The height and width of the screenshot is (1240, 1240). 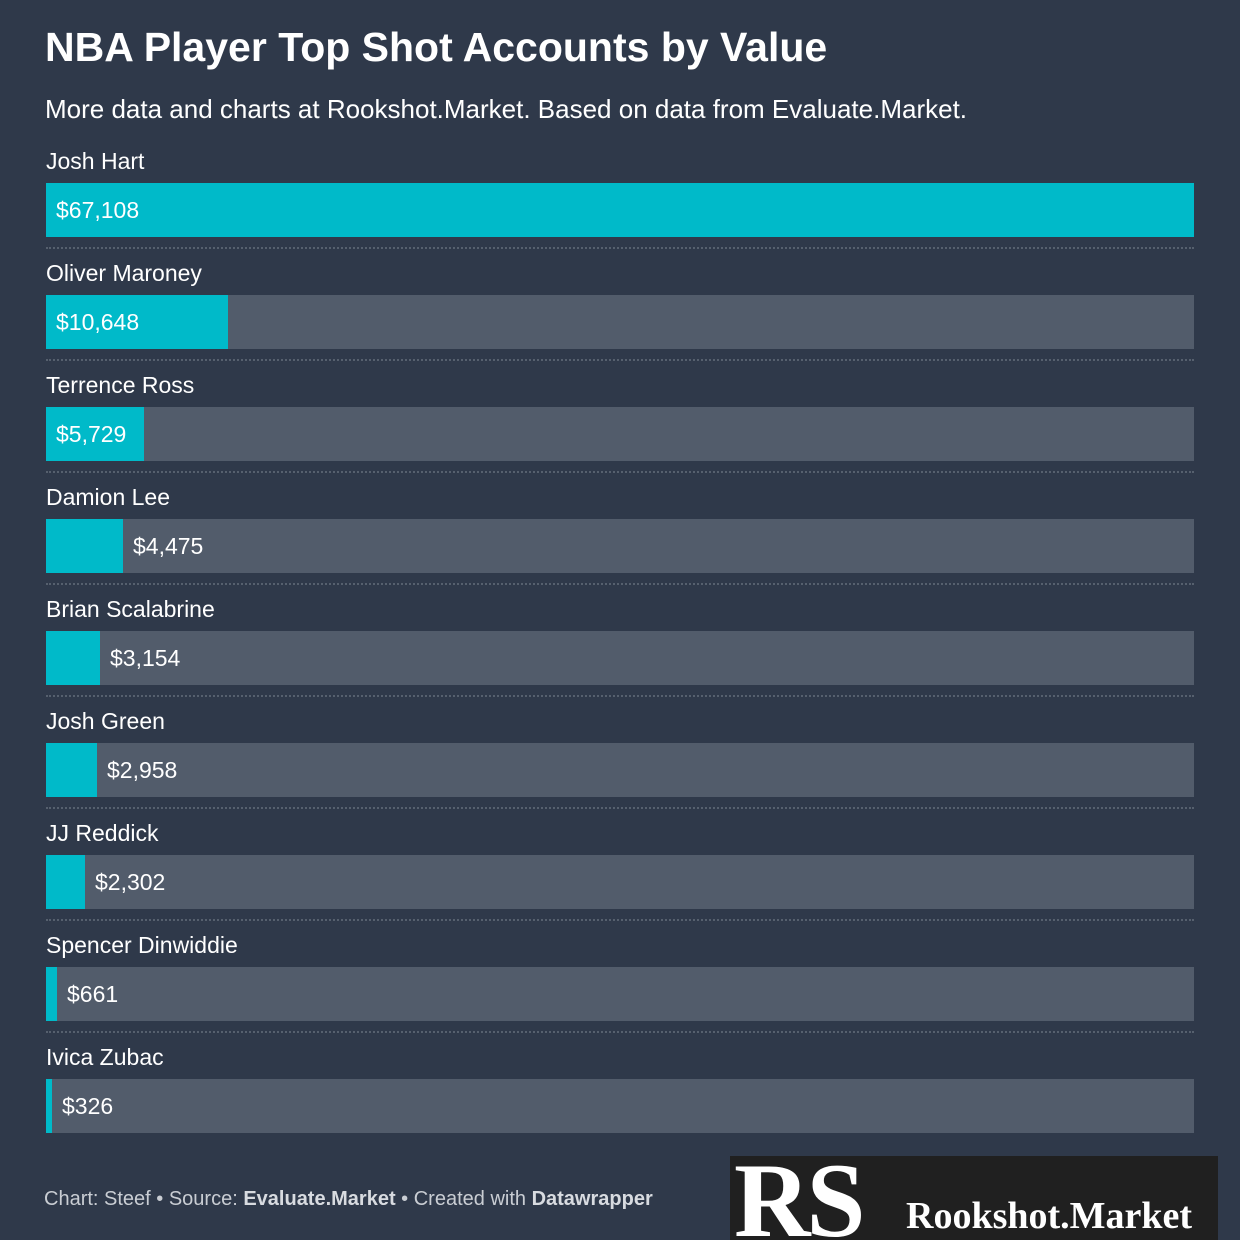 What do you see at coordinates (124, 273) in the screenshot?
I see `bar-category-label: Oliver Maroney` at bounding box center [124, 273].